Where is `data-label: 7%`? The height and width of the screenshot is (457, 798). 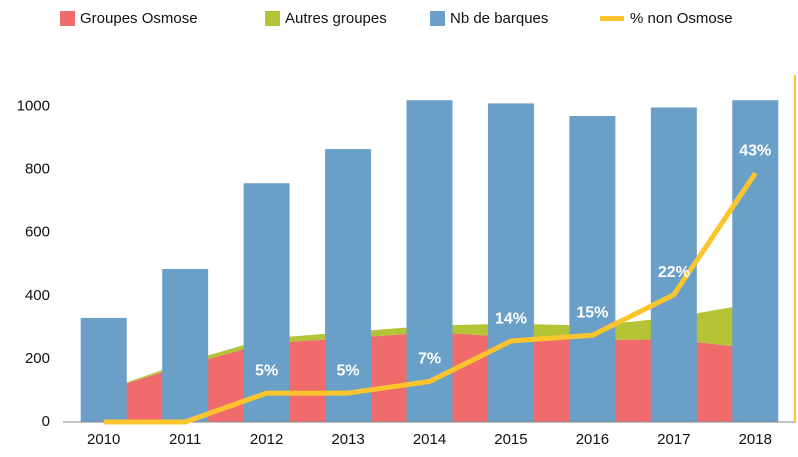
data-label: 7% is located at coordinates (429, 359).